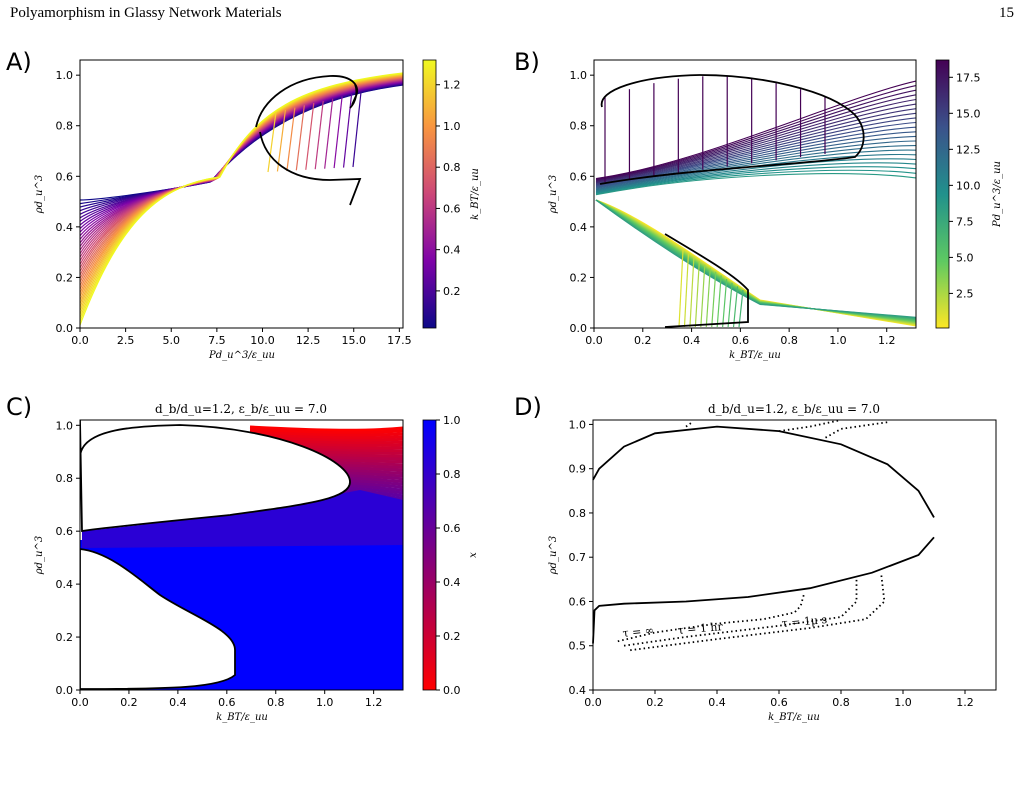  I want to click on chart-d-xlabel: k_BT/ε_uu, so click(794, 717).